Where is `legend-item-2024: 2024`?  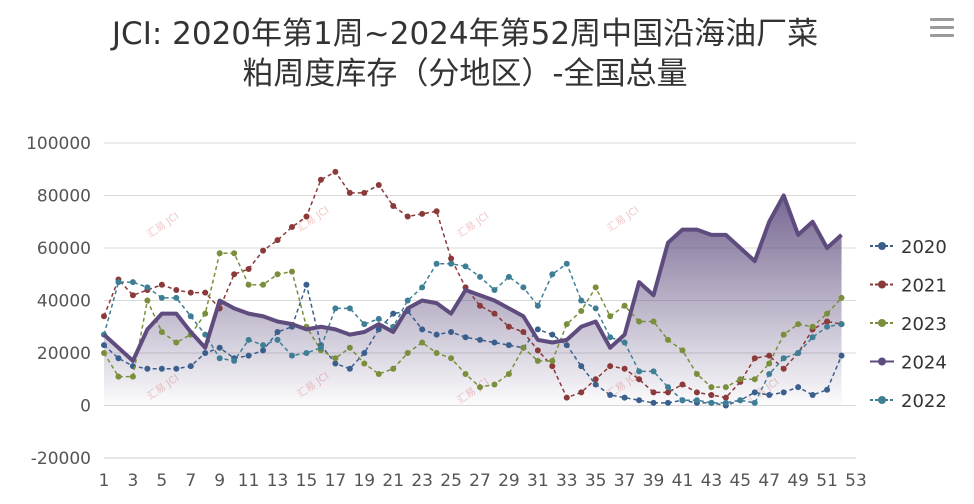
legend-item-2024: 2024 is located at coordinates (908, 363).